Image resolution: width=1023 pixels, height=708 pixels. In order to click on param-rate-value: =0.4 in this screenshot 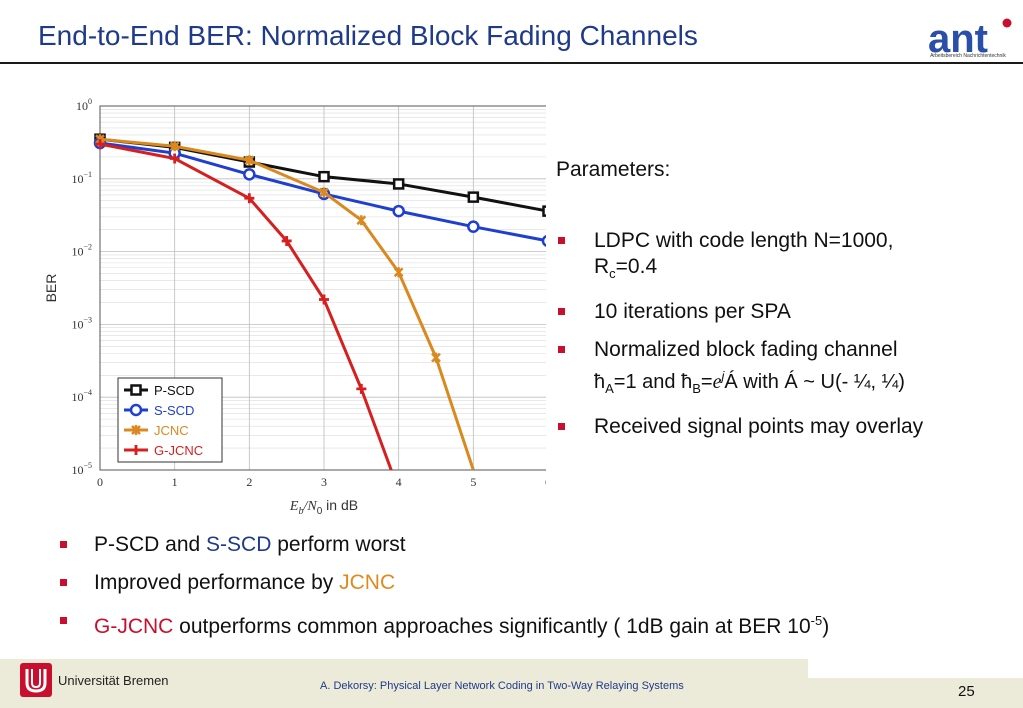, I will do `click(636, 266)`.